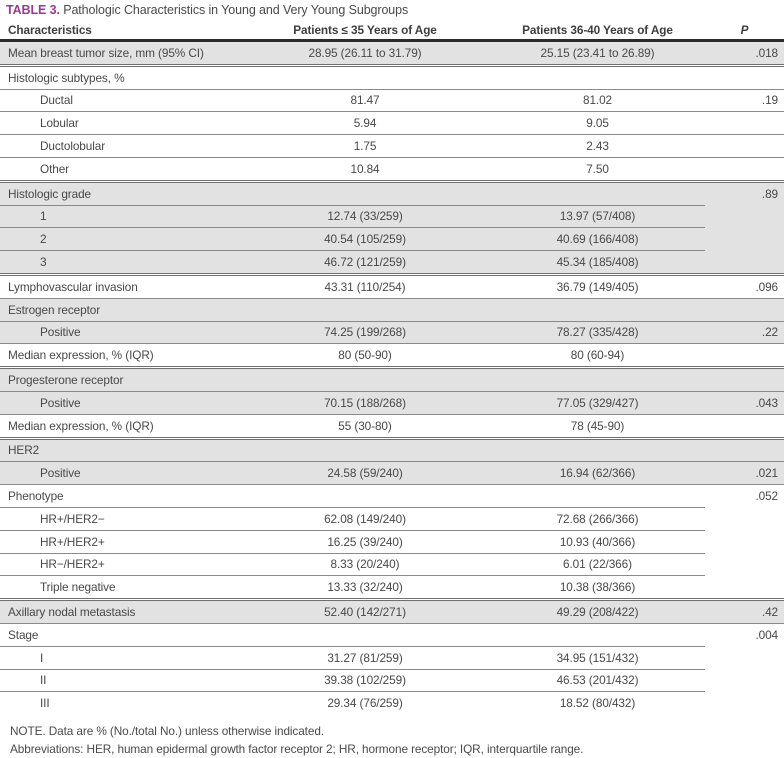 The image size is (784, 758). I want to click on value-age-le35: 52.40 (142/271), so click(365, 611).